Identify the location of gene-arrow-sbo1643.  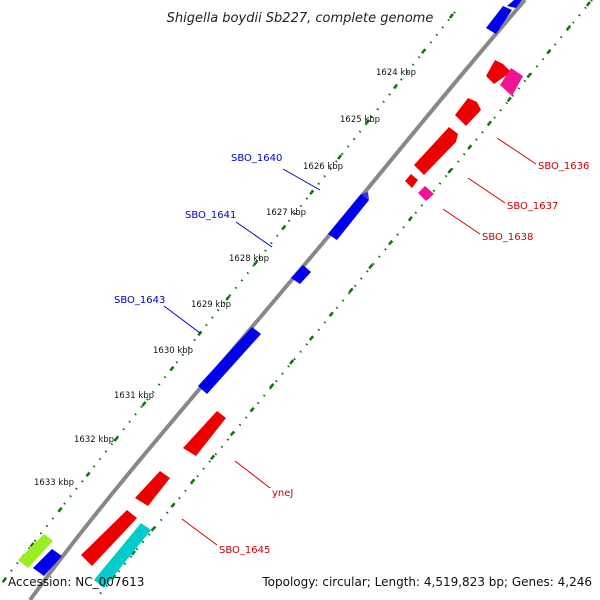
(229, 360).